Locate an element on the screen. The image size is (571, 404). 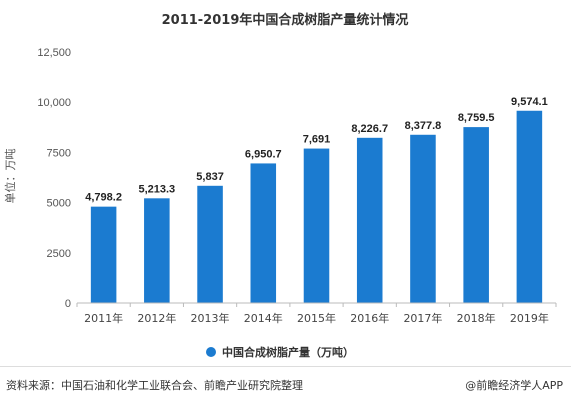
data-label: 8,226.7 is located at coordinates (369, 129).